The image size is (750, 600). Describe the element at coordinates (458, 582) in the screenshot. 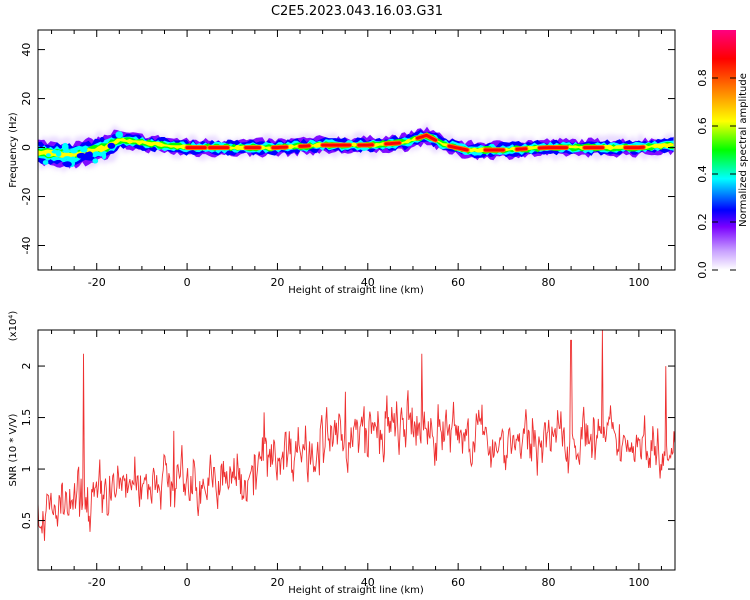

I see `snr-x-tick-label: 60` at that location.